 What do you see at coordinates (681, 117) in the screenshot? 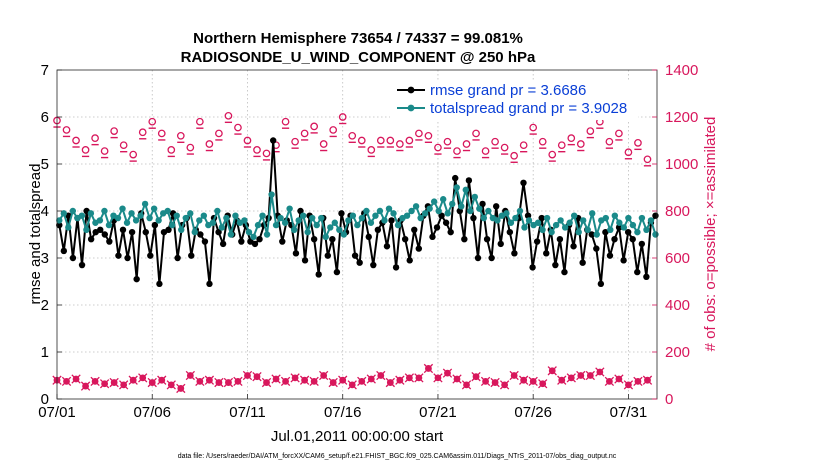
I see `y2-tick-label: 1200` at bounding box center [681, 117].